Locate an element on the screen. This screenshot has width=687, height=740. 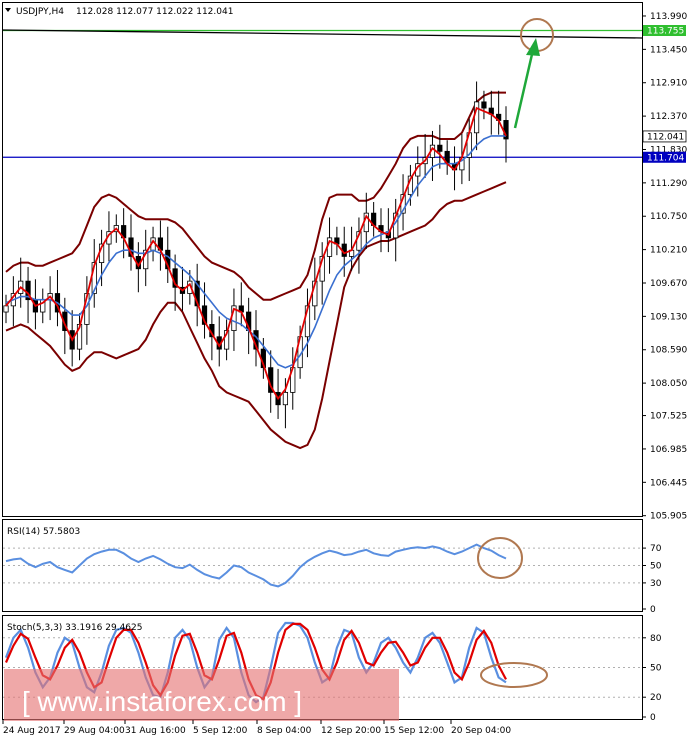
price-tick-label: 110.750 is located at coordinates (668, 217).